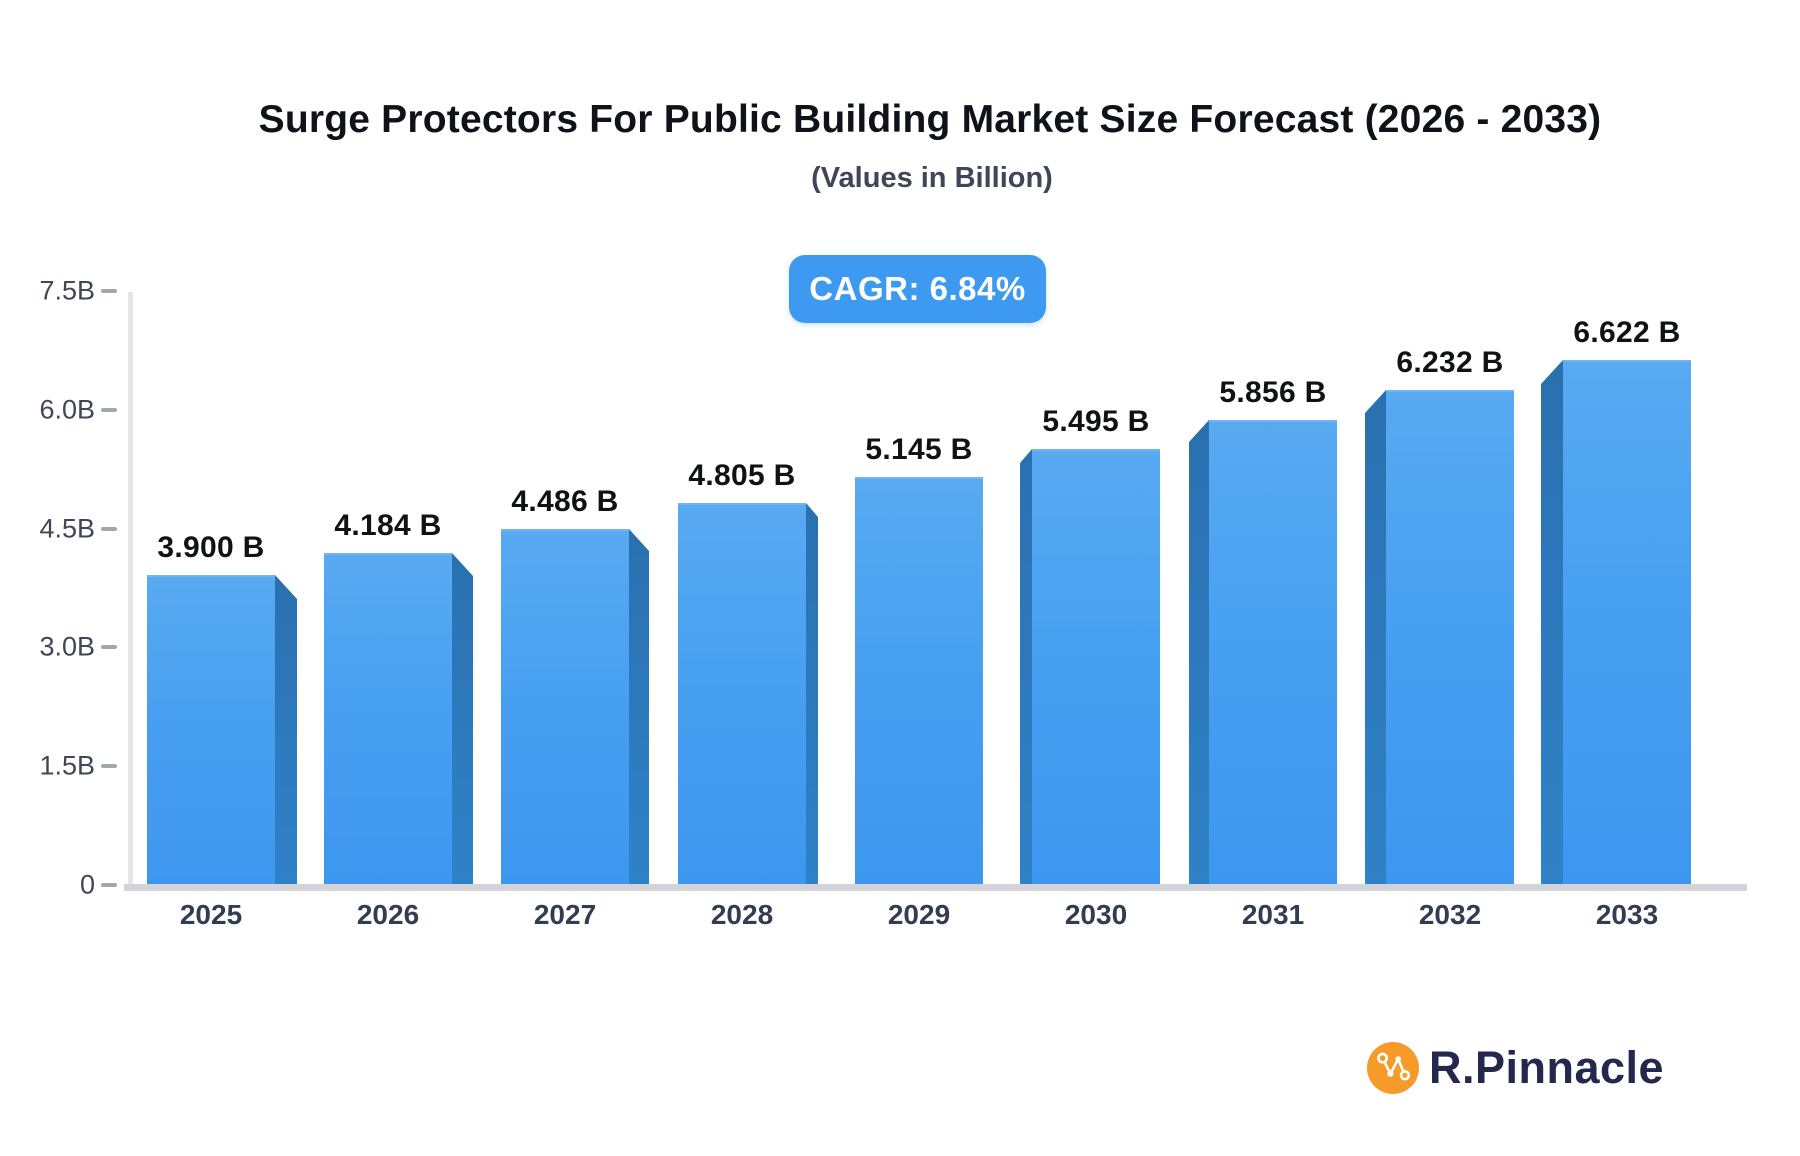 This screenshot has height=1156, width=1800. I want to click on chart-subtitle: (Values in Billion), so click(932, 178).